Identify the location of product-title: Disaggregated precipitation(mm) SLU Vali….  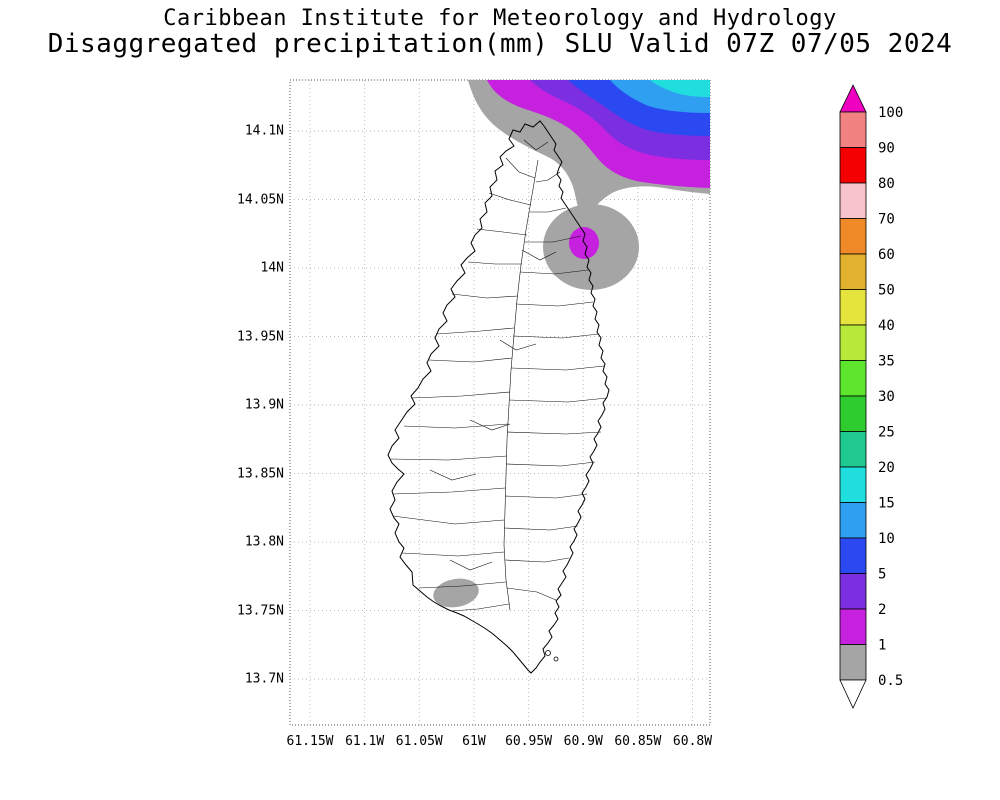
(500, 44).